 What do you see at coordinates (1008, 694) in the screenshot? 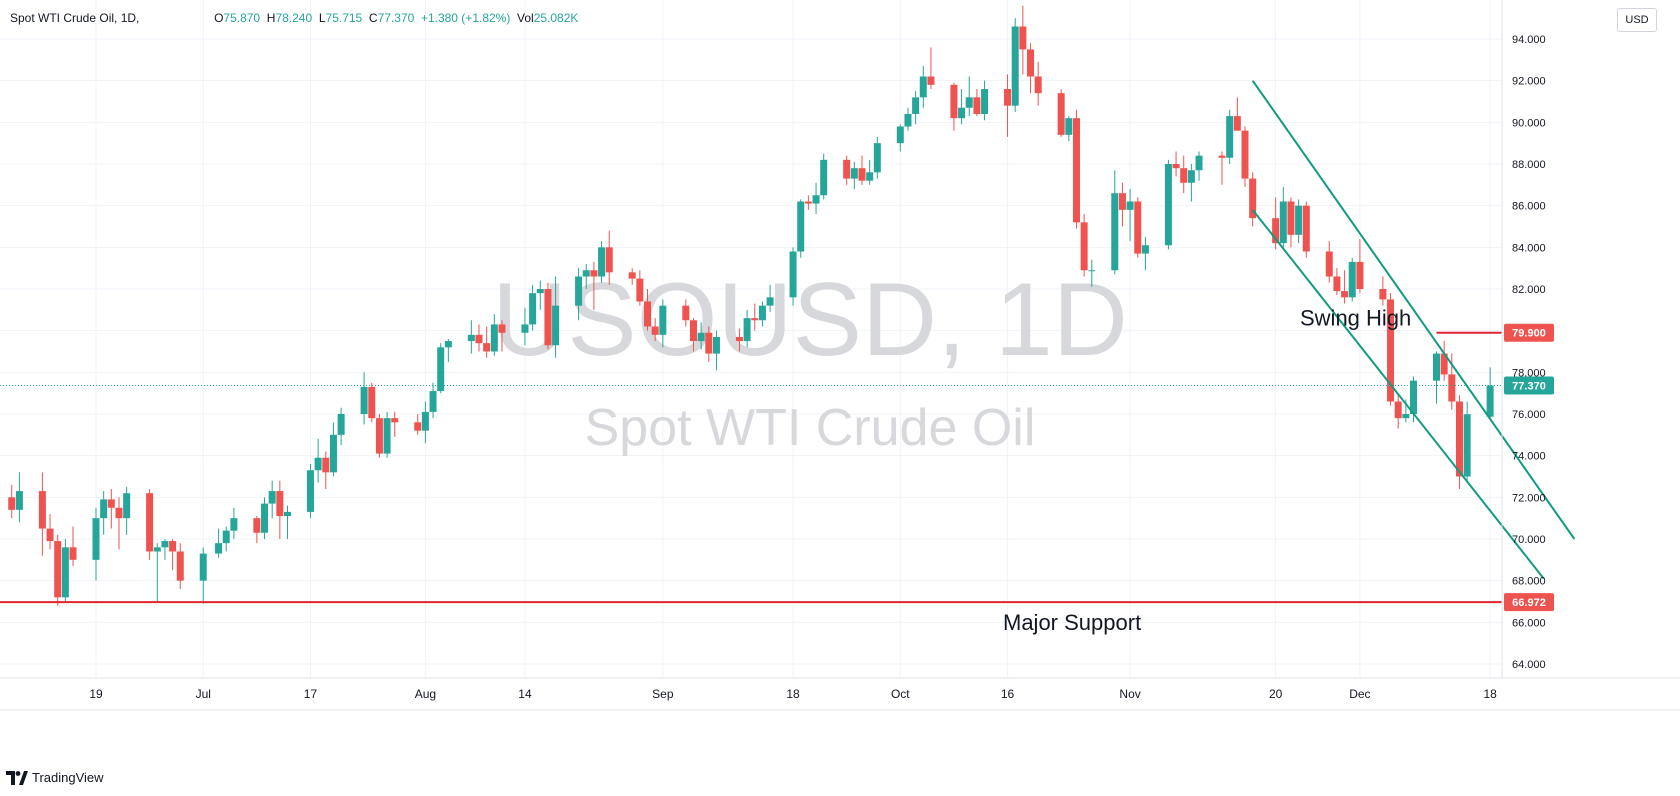
I see `x-tick-label: 16` at bounding box center [1008, 694].